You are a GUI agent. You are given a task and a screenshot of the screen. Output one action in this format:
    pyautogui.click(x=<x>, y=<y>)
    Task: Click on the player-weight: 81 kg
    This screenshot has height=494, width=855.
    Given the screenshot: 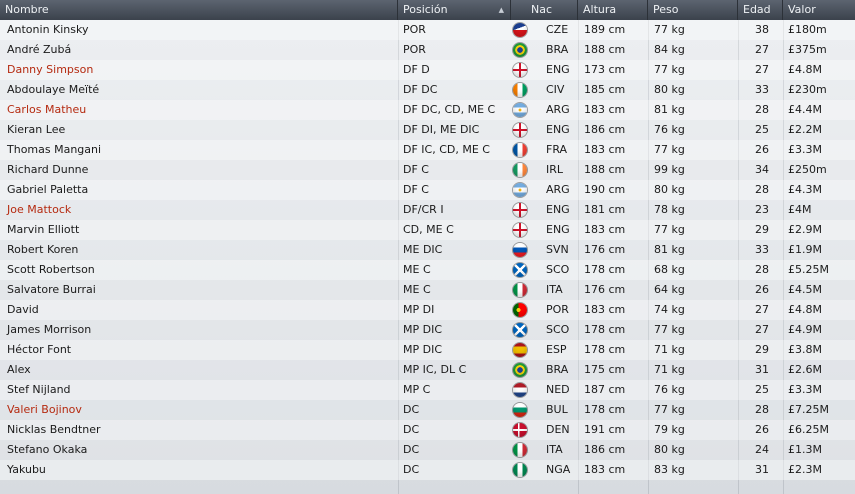 What is the action you would take?
    pyautogui.click(x=669, y=249)
    